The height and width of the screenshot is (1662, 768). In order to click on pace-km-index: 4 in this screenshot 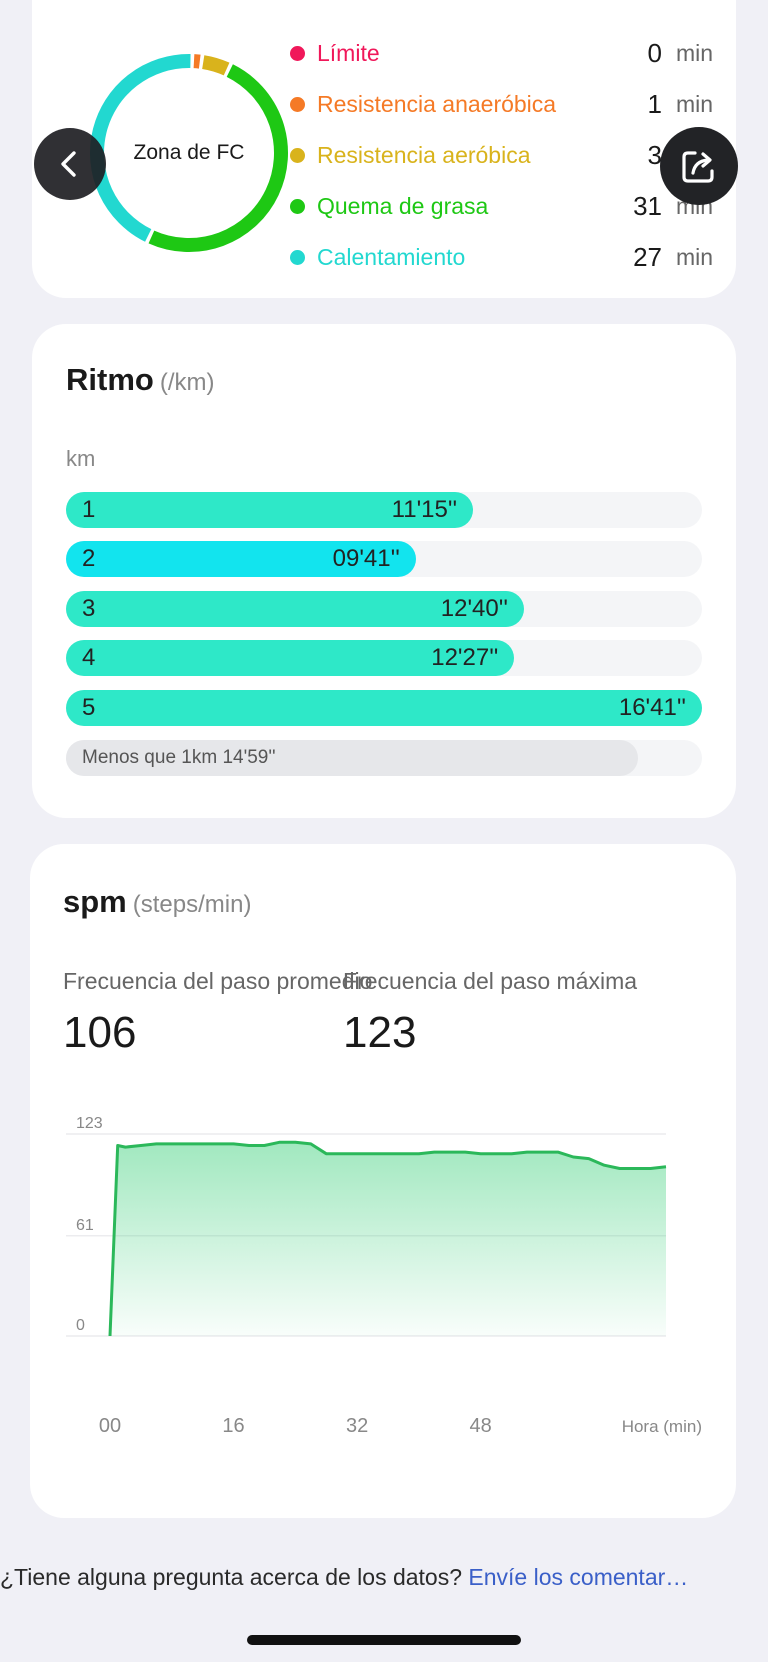, I will do `click(89, 657)`.